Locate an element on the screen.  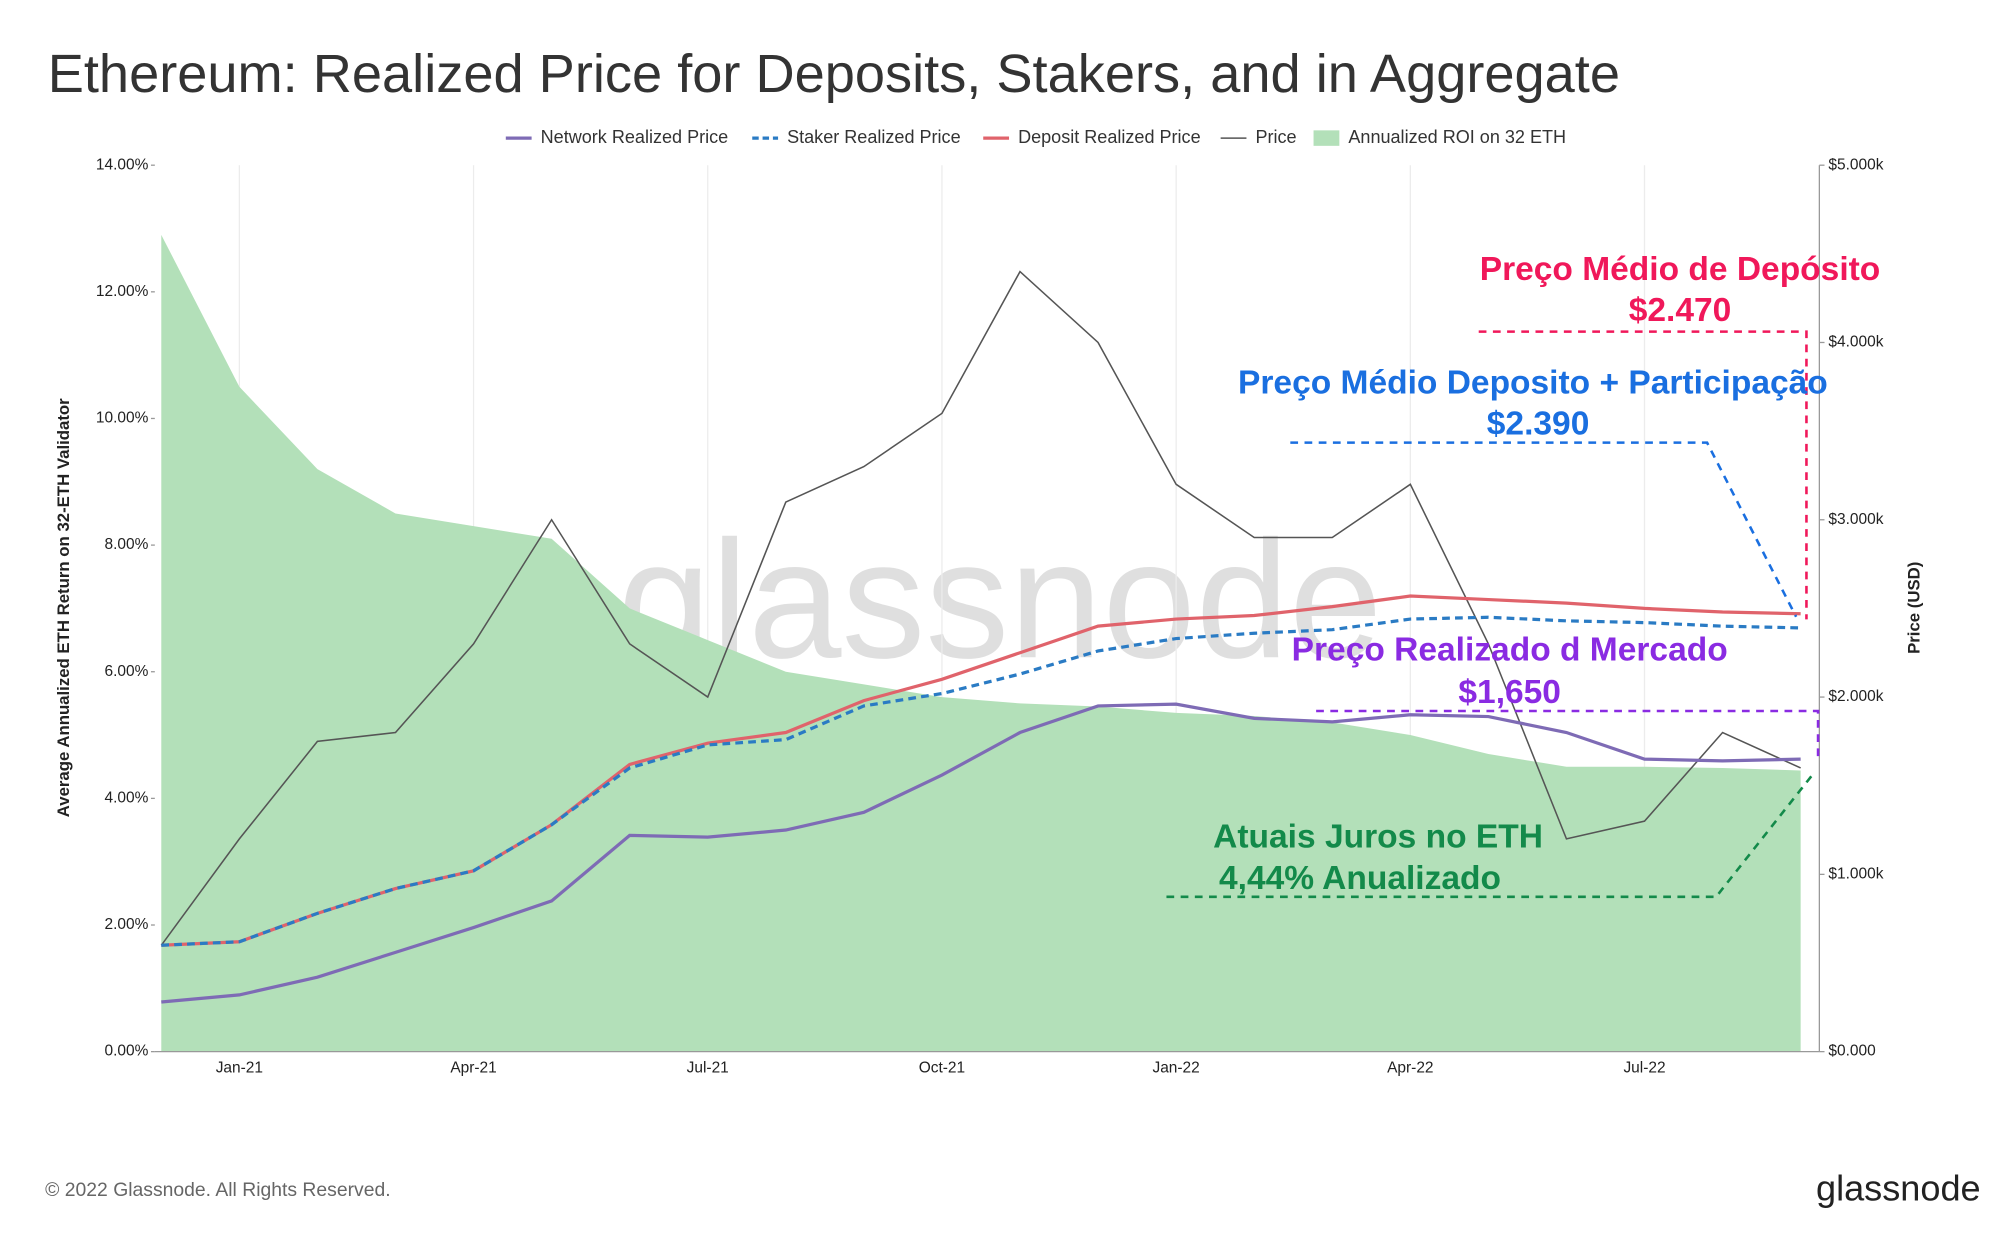
annotation: $2.390 is located at coordinates (1538, 424).